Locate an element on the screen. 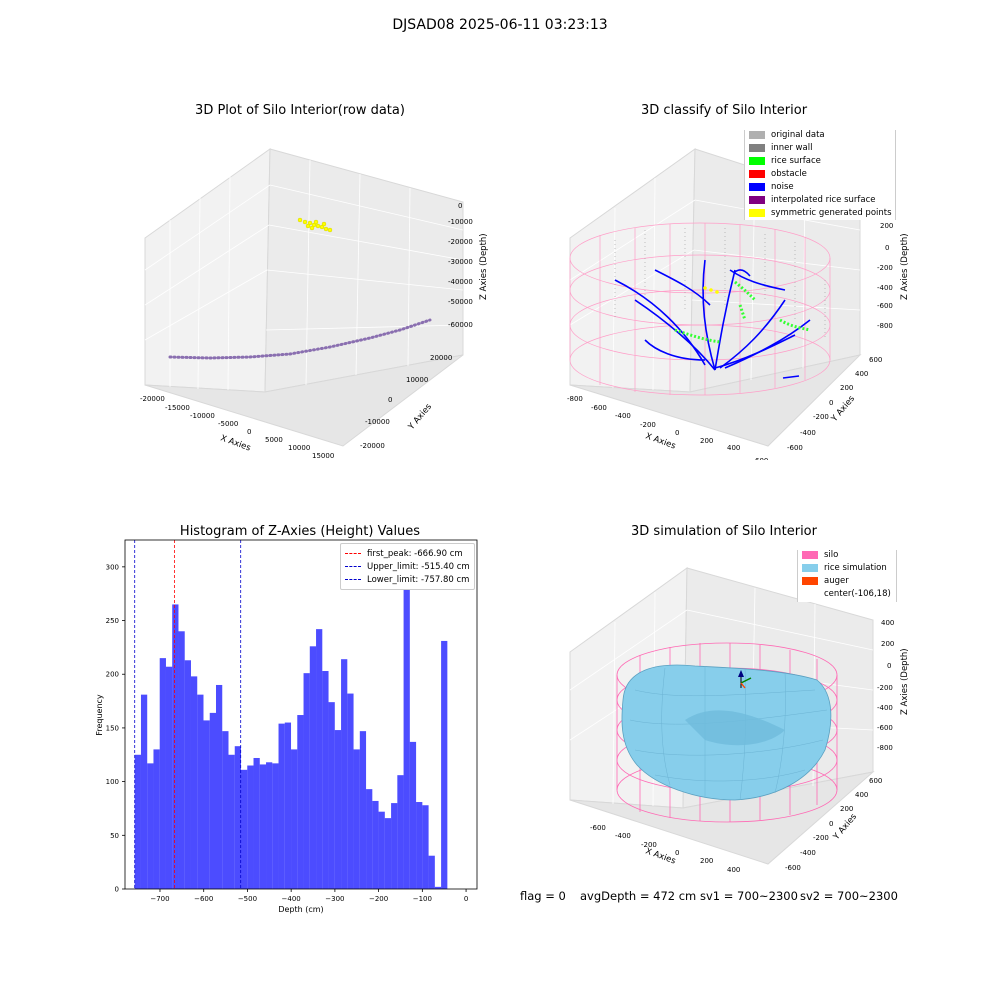  x-tick-label: −400 is located at coordinates (291, 899).